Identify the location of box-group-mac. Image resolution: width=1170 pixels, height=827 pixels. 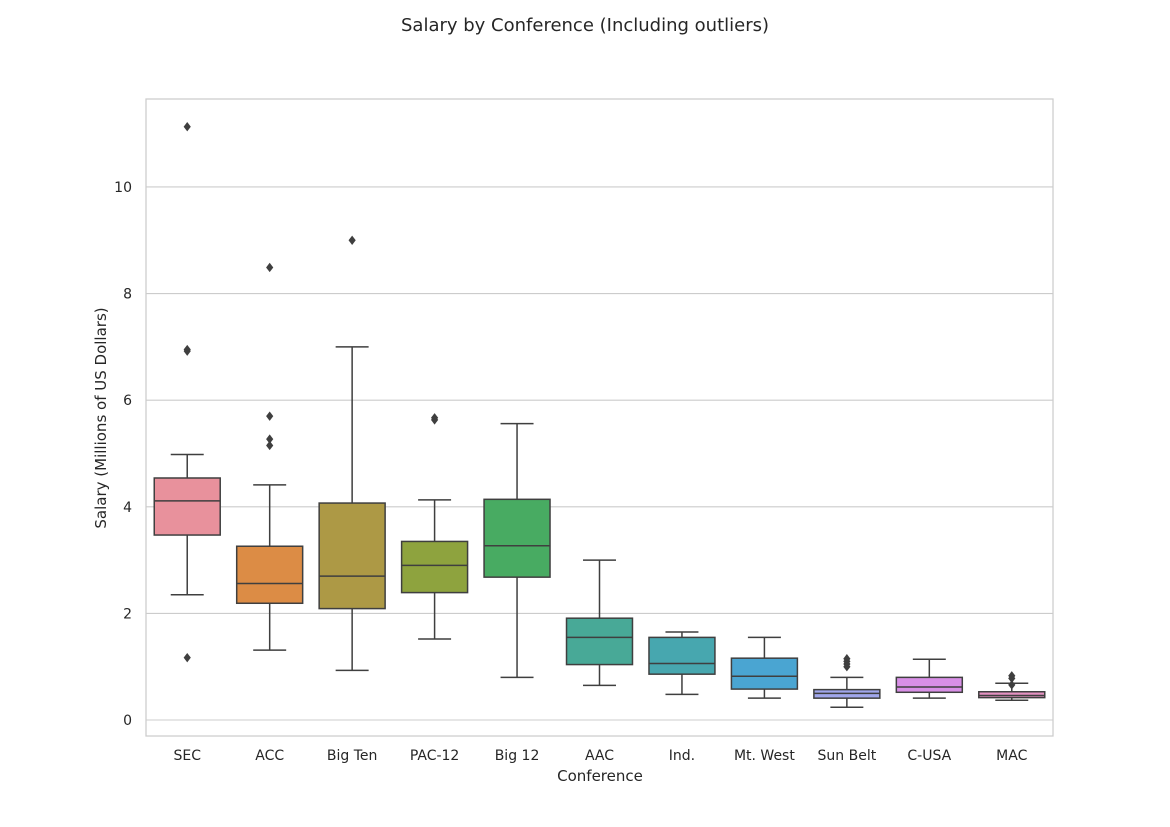
(1012, 686).